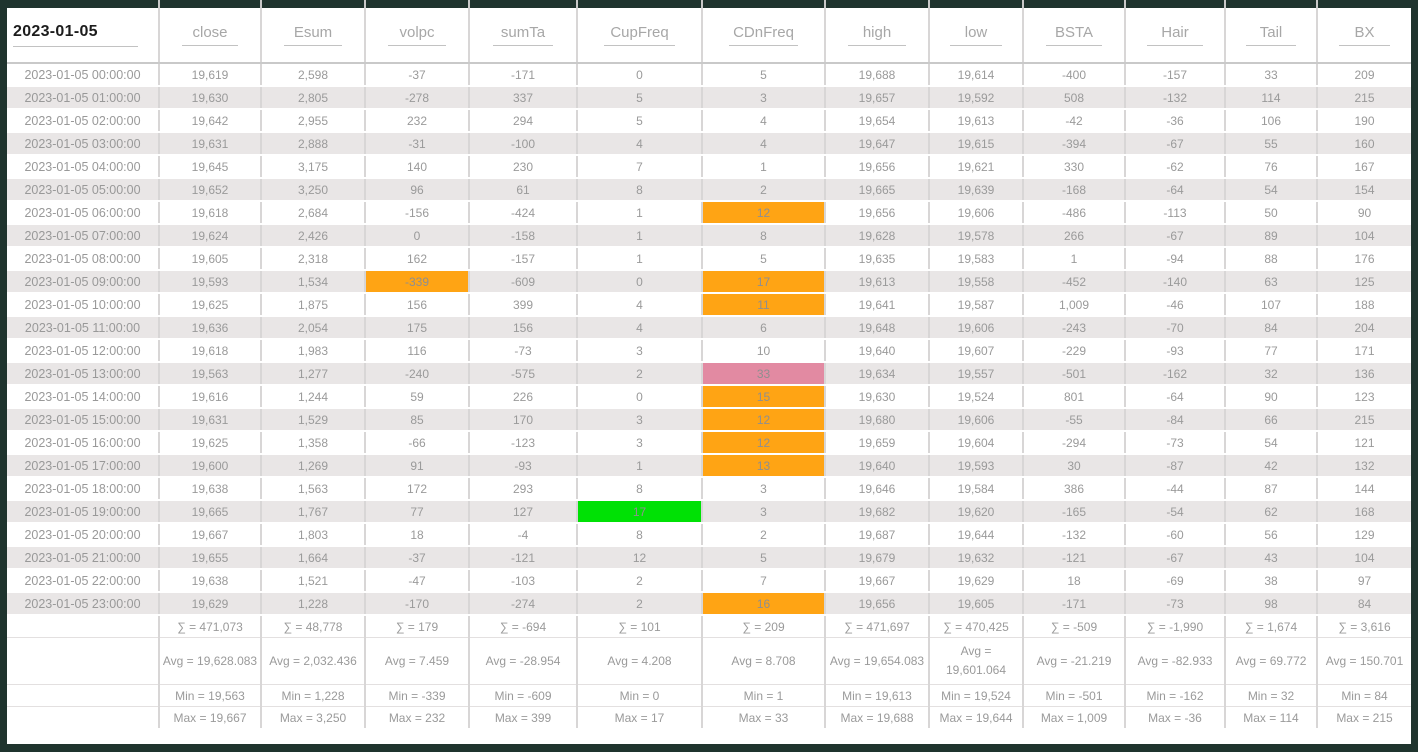 Image resolution: width=1418 pixels, height=752 pixels. Describe the element at coordinates (83, 466) in the screenshot. I see `row-timestamp: 2023-01-05 17:00:00` at that location.